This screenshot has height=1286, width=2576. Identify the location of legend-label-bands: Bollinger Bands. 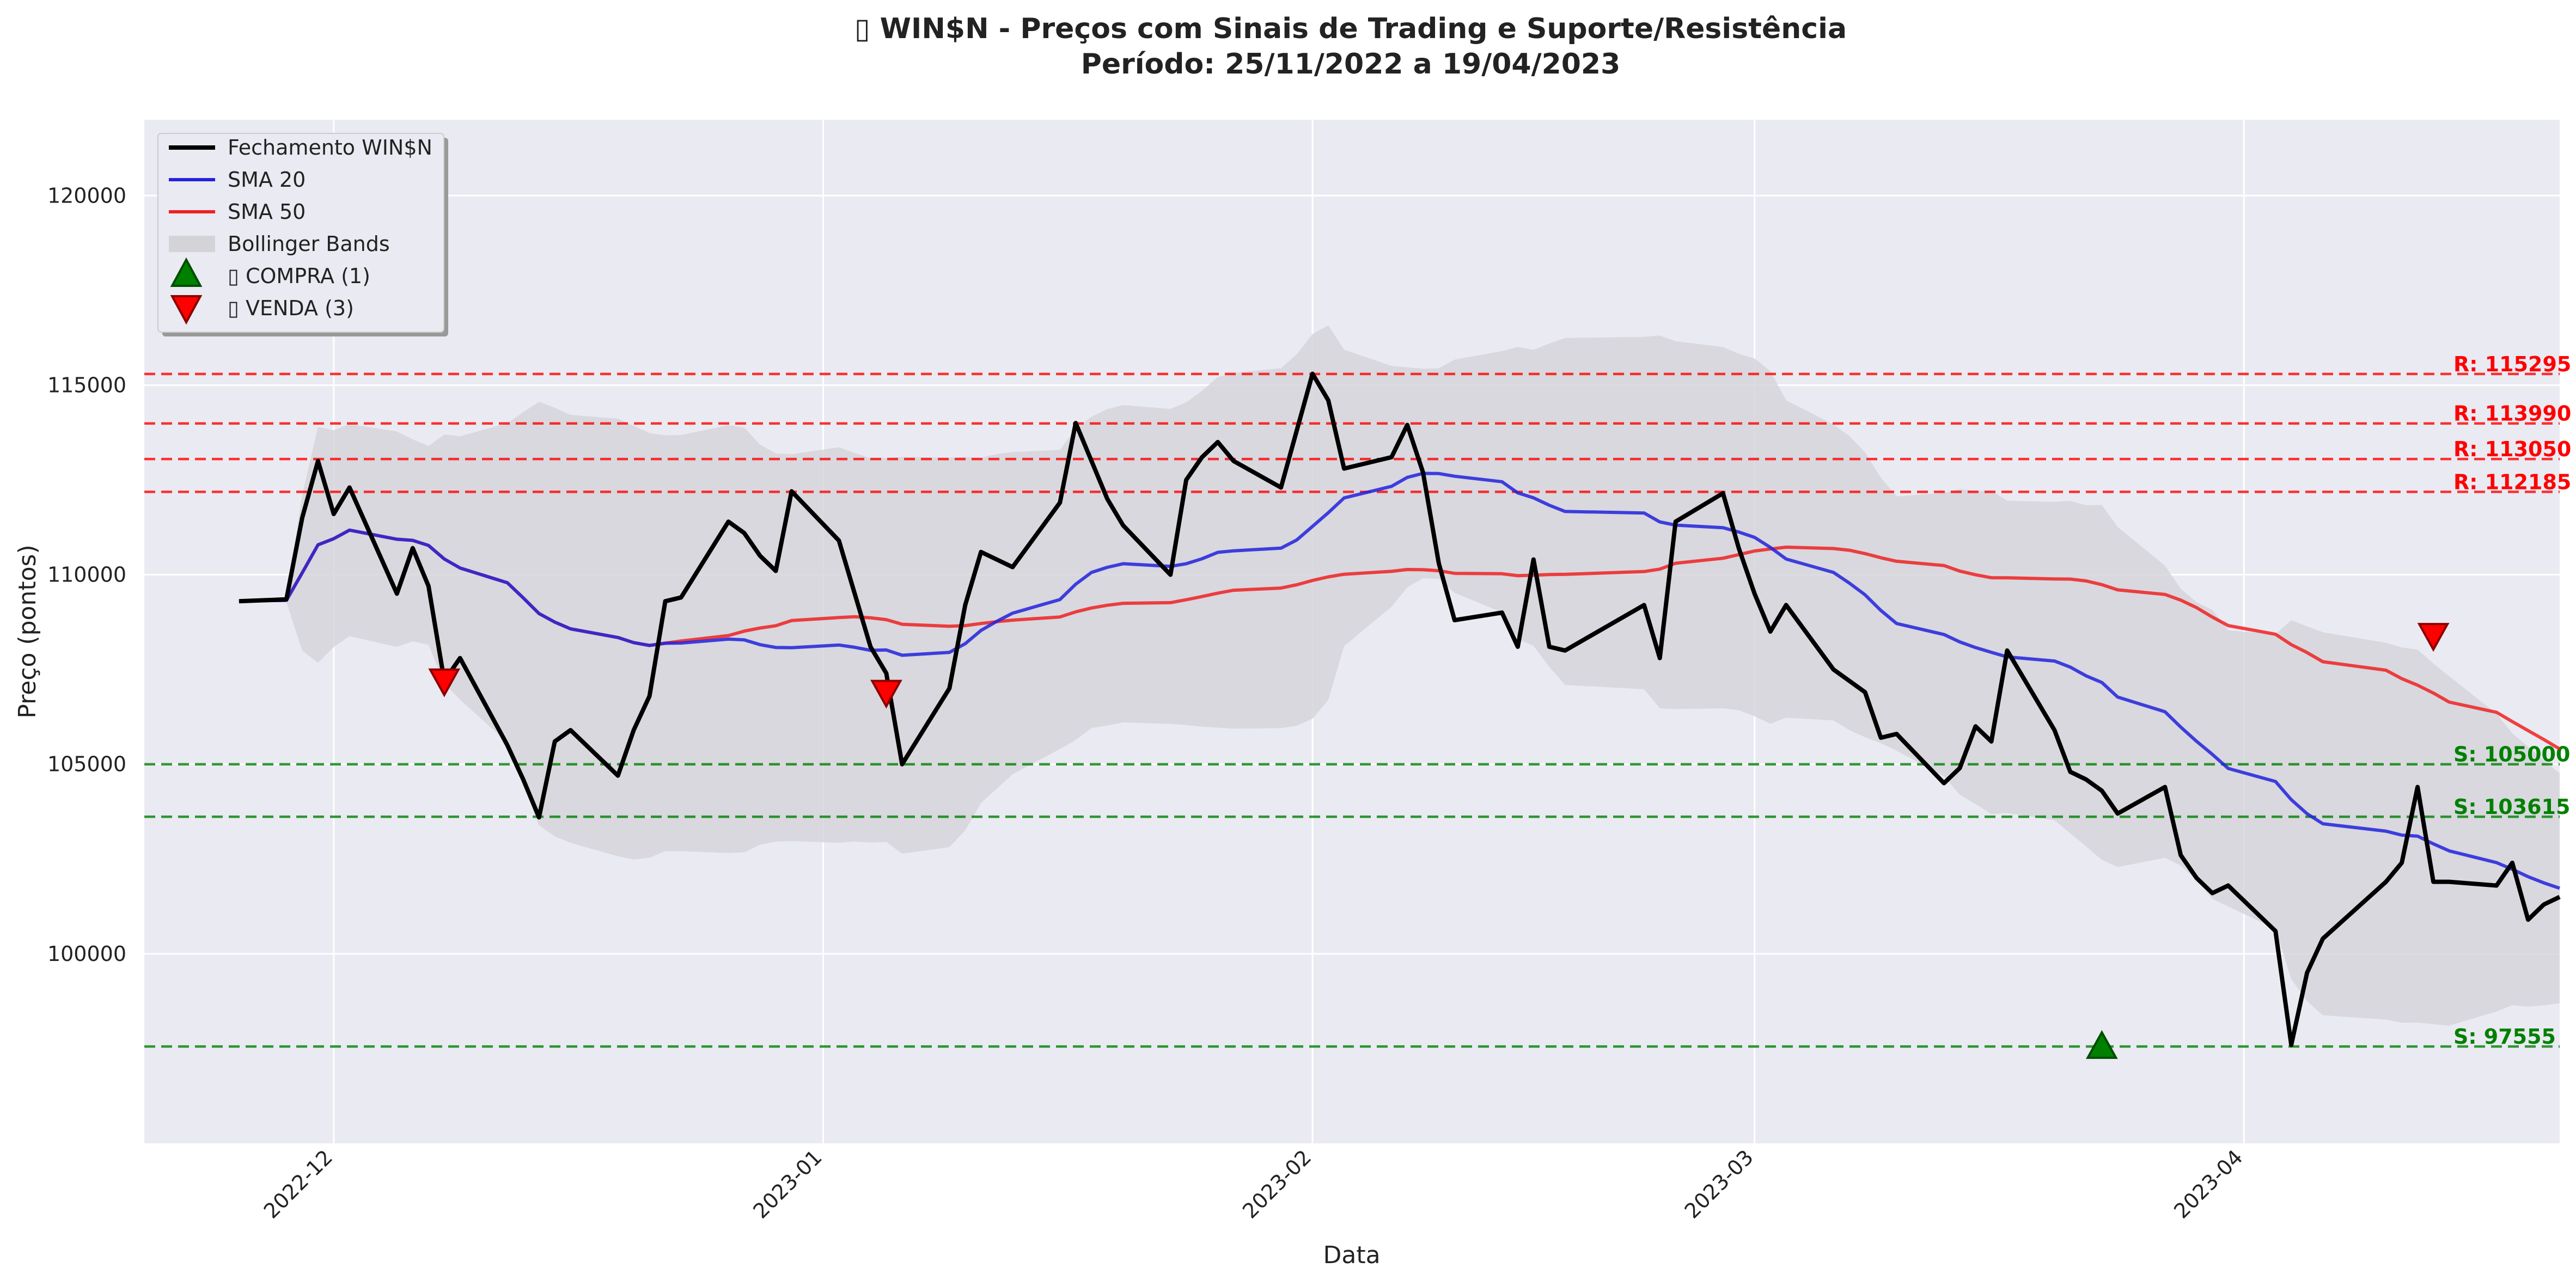
(309, 244).